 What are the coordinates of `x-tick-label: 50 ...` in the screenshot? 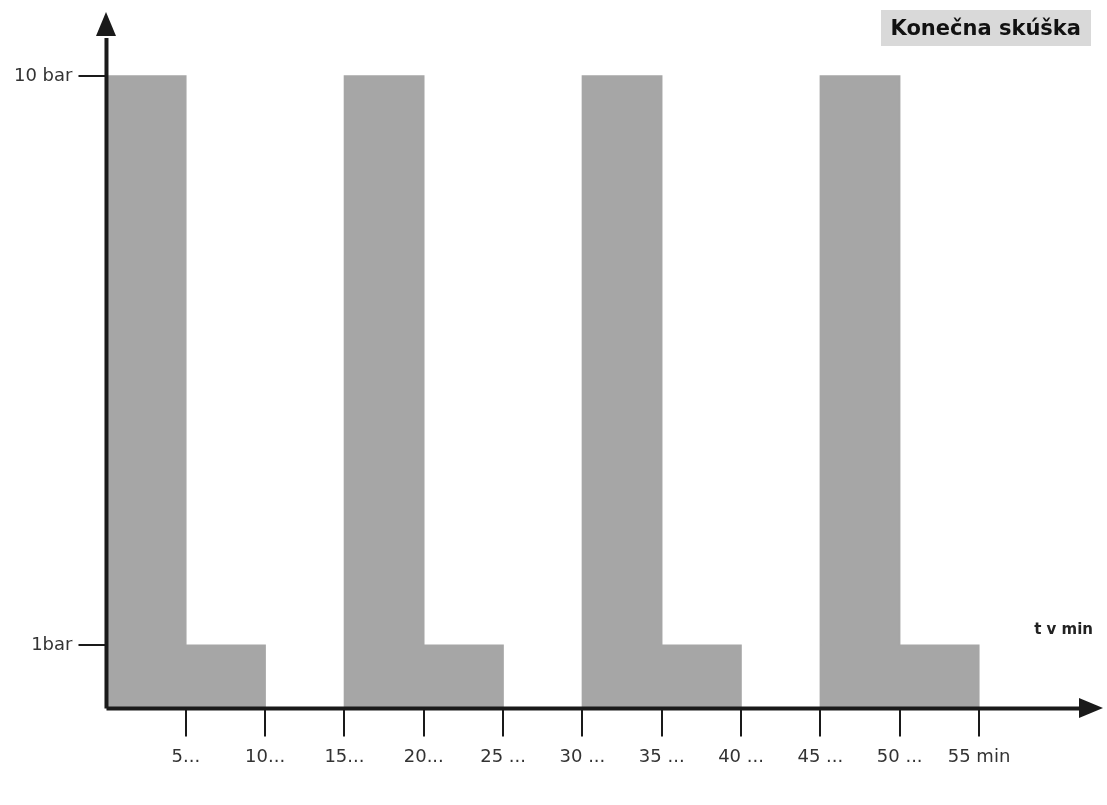 It's located at (899, 755).